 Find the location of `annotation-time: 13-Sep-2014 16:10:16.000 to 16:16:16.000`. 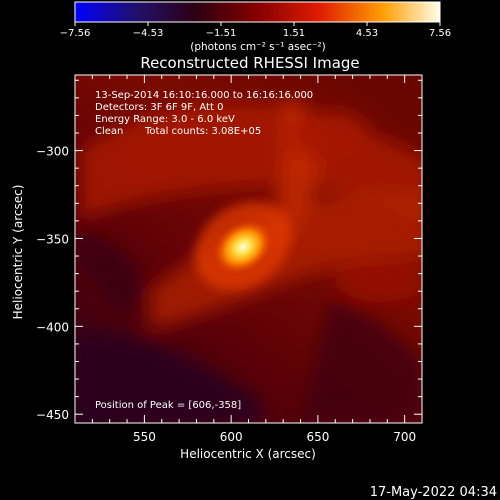

annotation-time: 13-Sep-2014 16:10:16.000 to 16:16:16.000 is located at coordinates (204, 95).